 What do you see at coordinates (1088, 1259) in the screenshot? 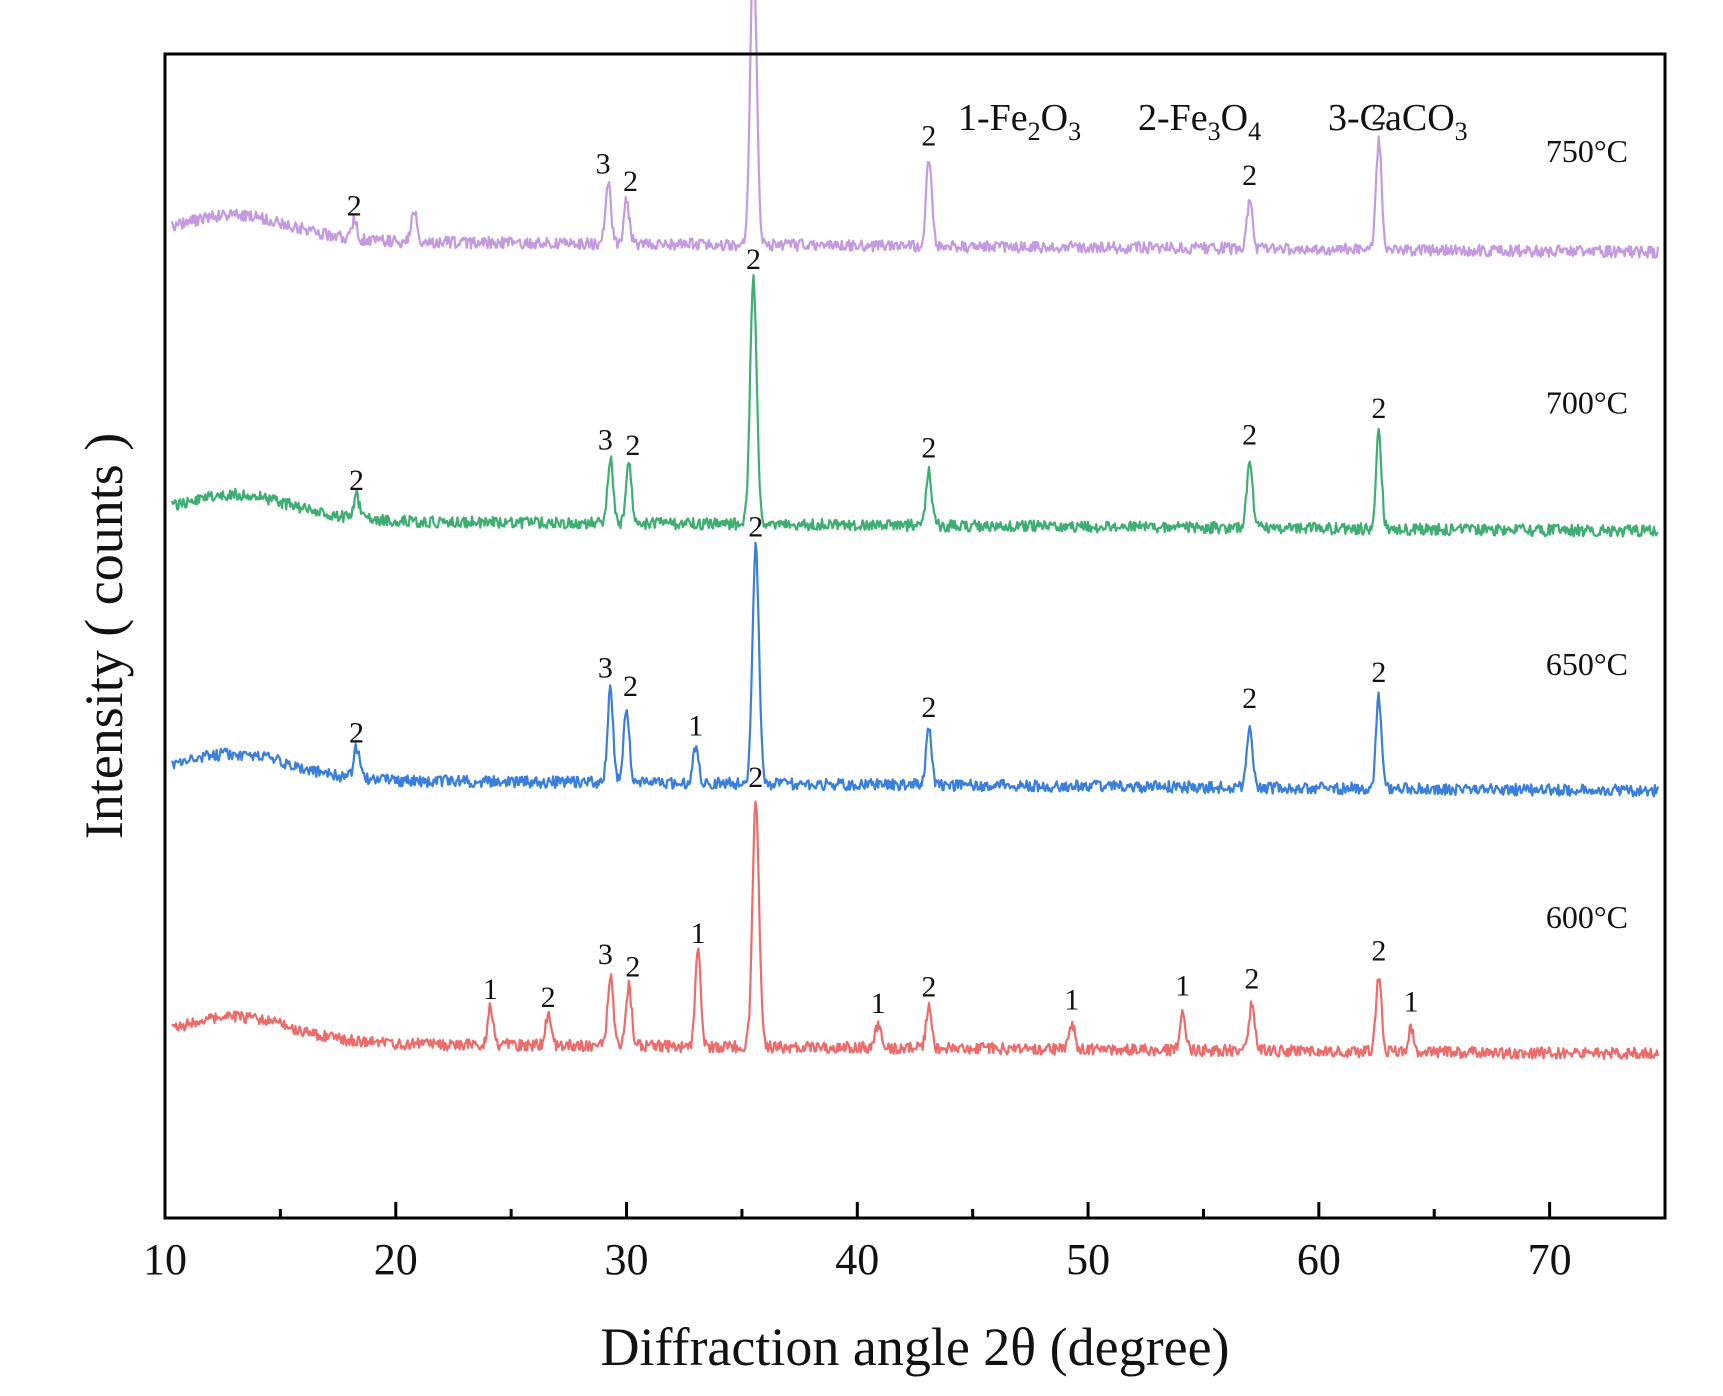
I see `x-tick-label: 50` at bounding box center [1088, 1259].